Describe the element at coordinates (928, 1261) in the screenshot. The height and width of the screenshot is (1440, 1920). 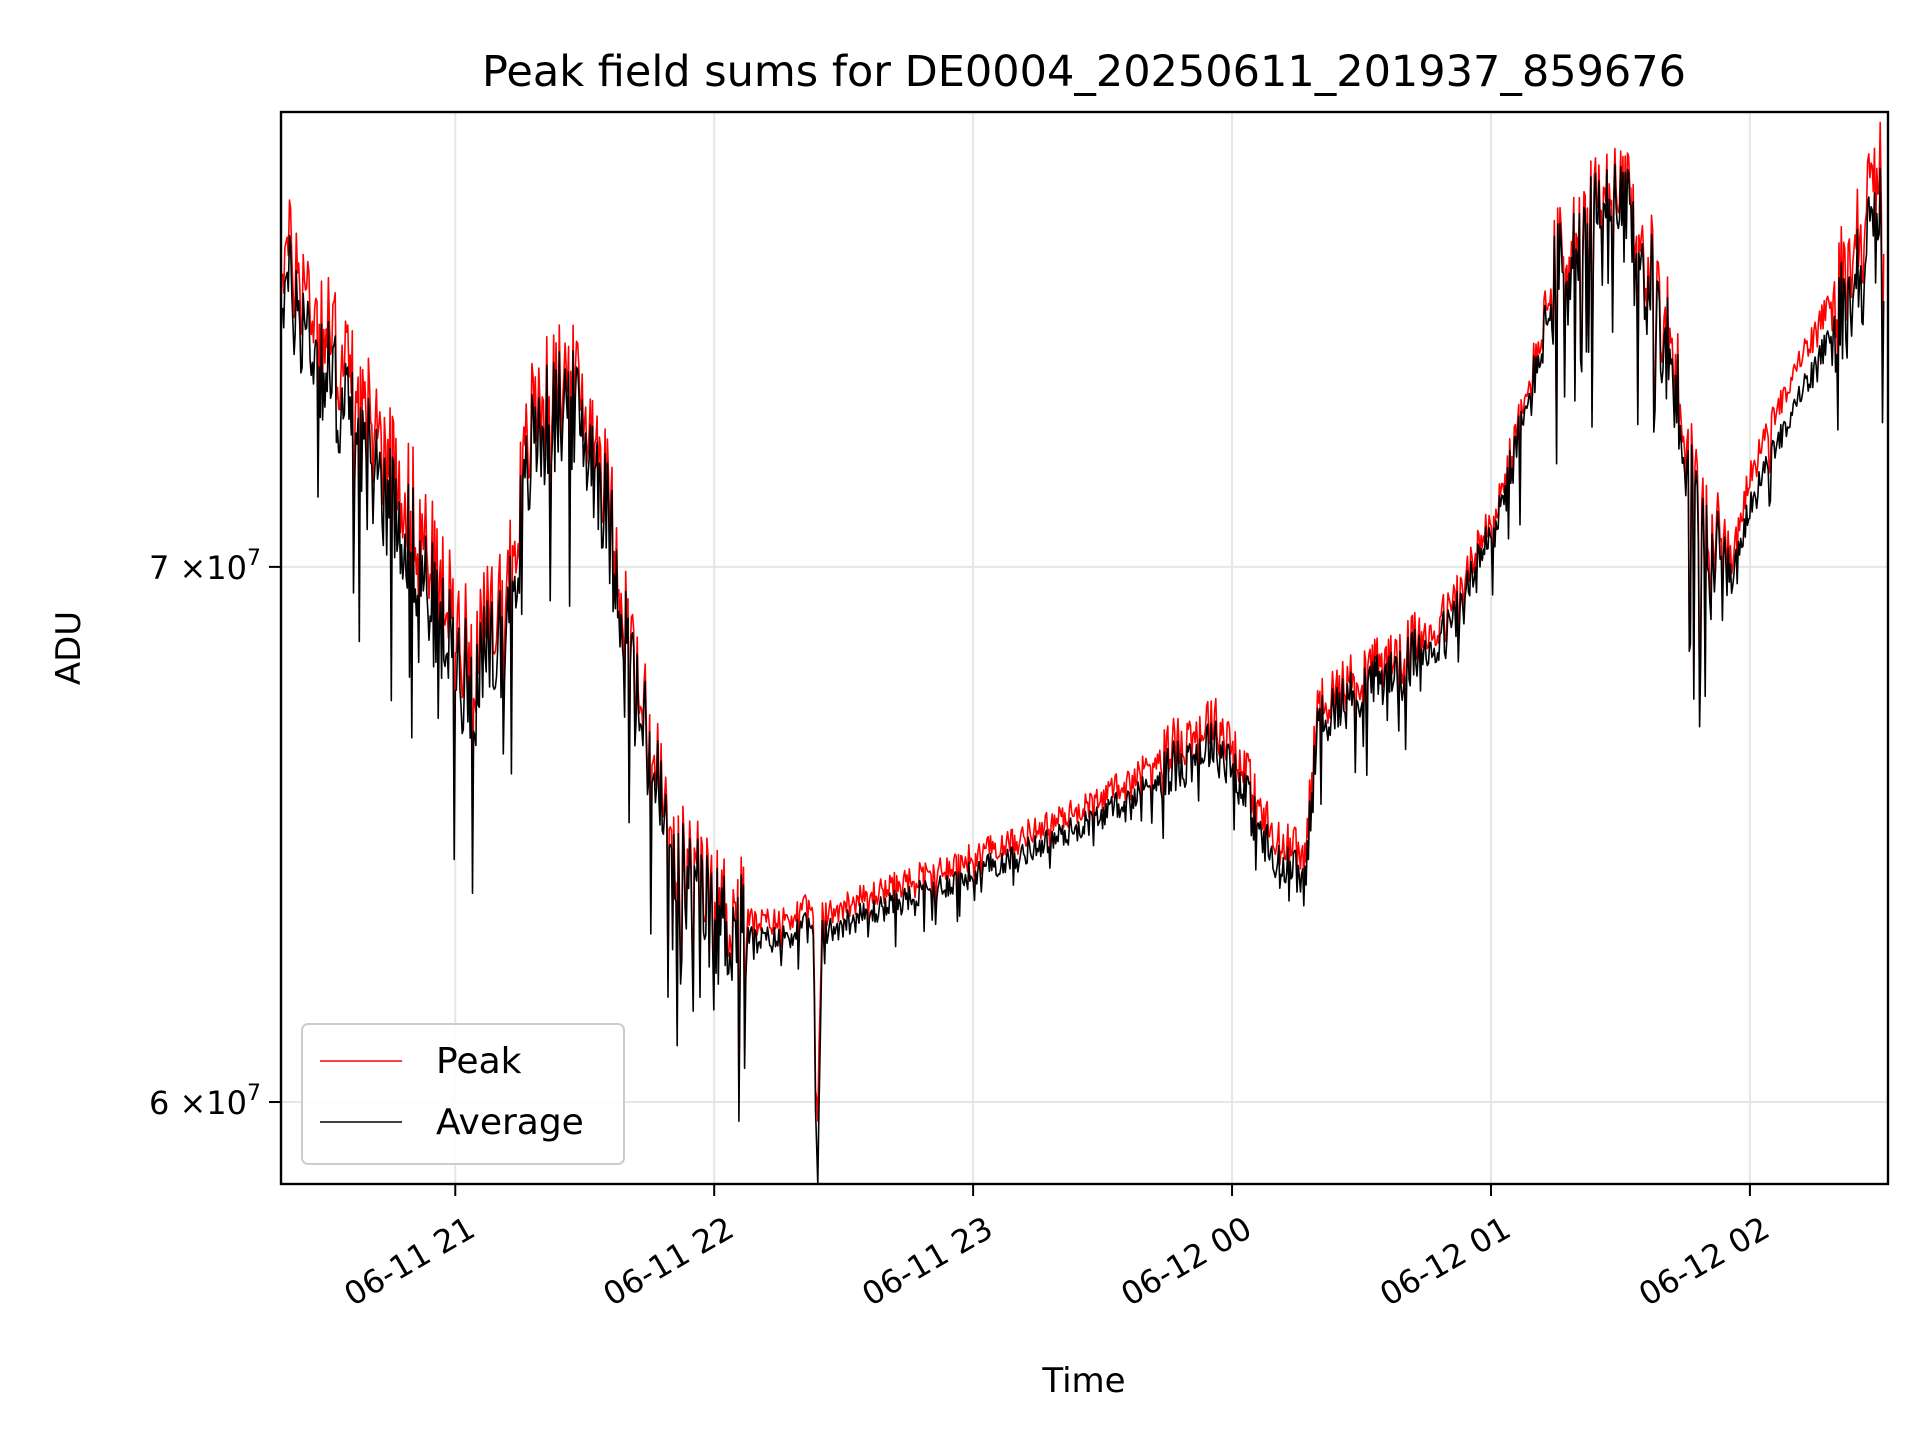
I see `x-tick-label: 06-11 23` at that location.